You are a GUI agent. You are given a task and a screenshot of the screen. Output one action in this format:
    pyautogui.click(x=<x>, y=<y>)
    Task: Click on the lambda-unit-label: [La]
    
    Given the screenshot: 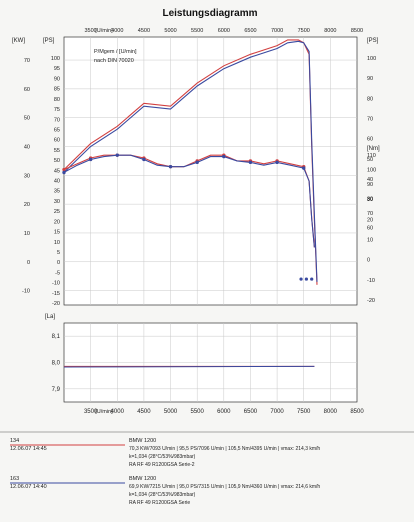 What is the action you would take?
    pyautogui.click(x=50, y=317)
    